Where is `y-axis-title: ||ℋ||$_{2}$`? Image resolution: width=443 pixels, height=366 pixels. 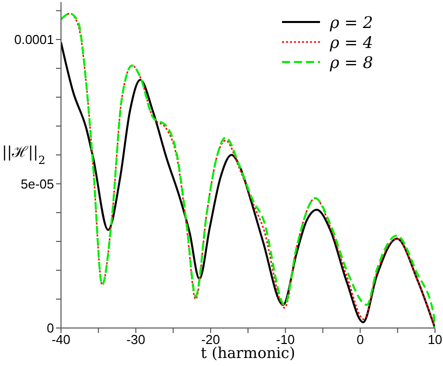
y-axis-title: ||ℋ||$_{2}$ is located at coordinates (24, 154).